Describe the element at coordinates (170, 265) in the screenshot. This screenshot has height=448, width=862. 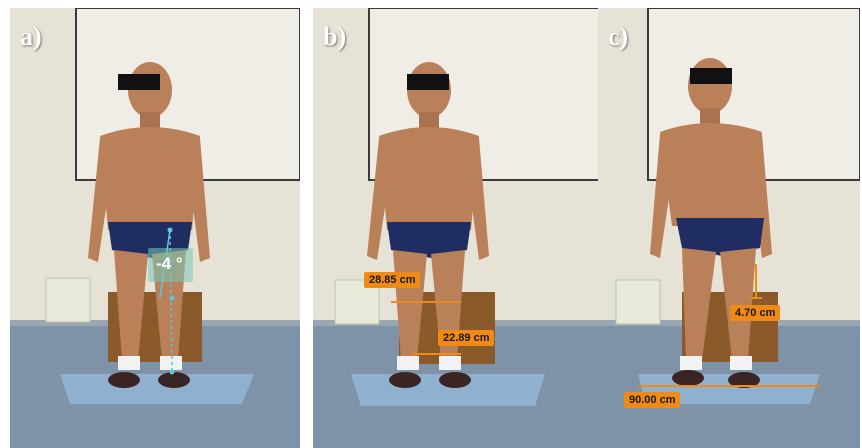
I see `knee-angle-label: -4 °` at that location.